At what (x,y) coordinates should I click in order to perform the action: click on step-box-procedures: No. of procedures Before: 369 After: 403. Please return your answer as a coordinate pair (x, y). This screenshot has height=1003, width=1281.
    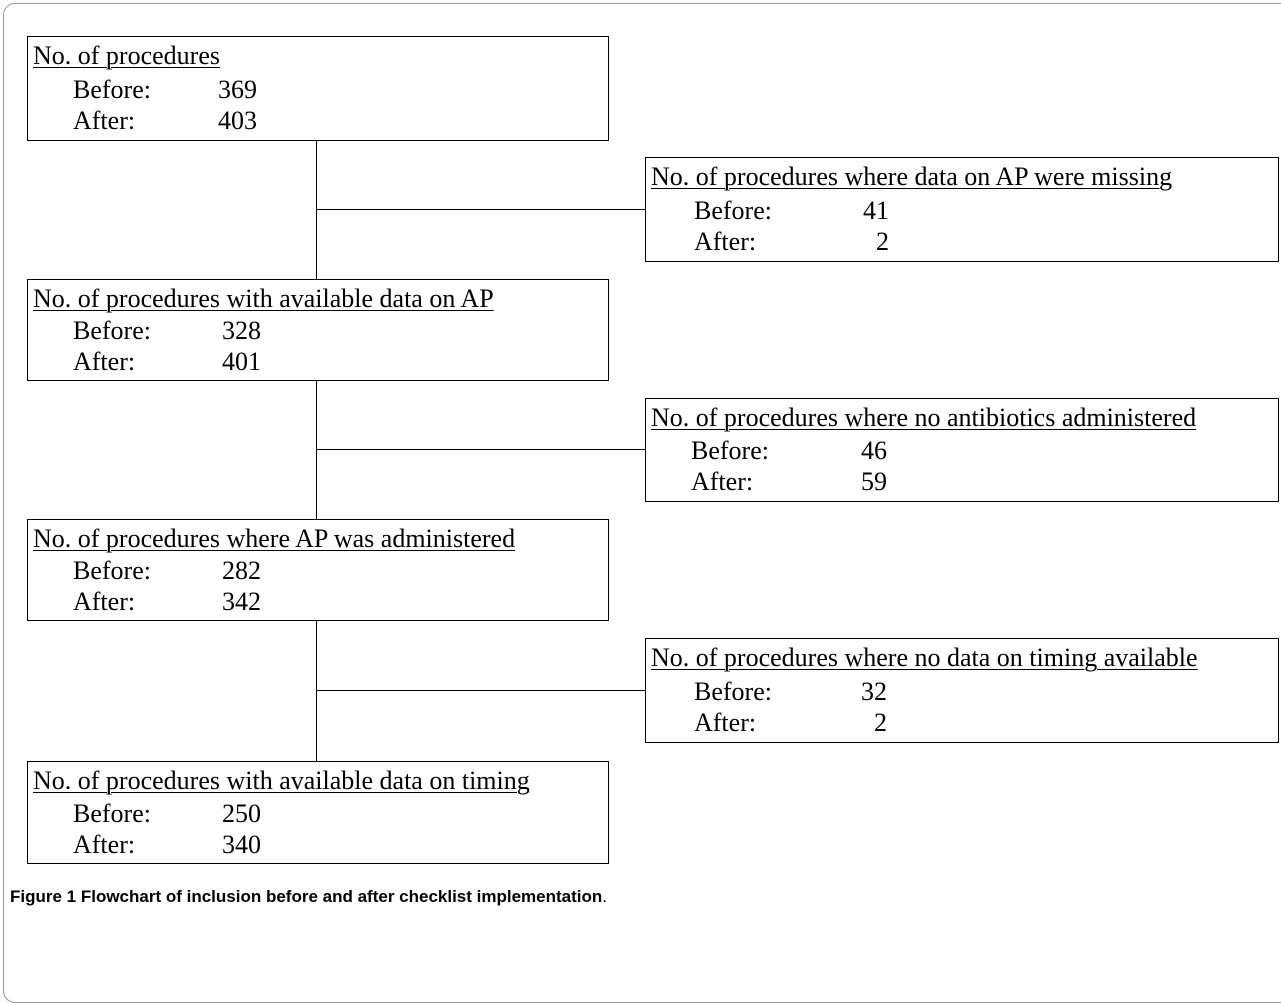
    Looking at the image, I should click on (318, 88).